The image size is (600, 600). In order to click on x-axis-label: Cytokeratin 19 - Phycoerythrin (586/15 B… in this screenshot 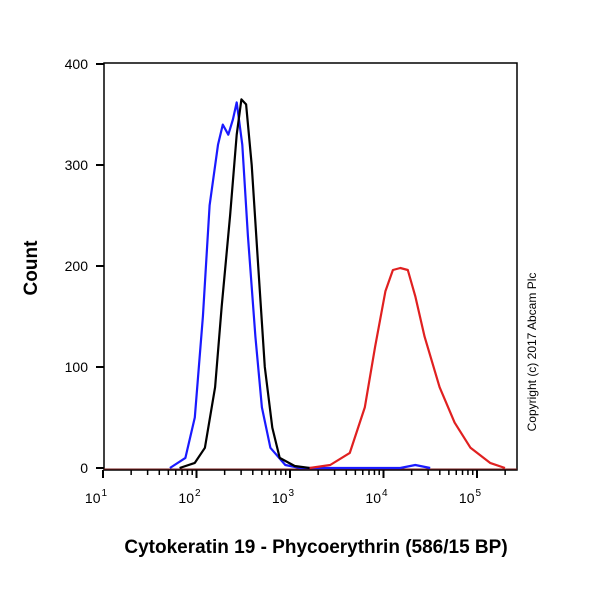, I will do `click(315, 547)`.